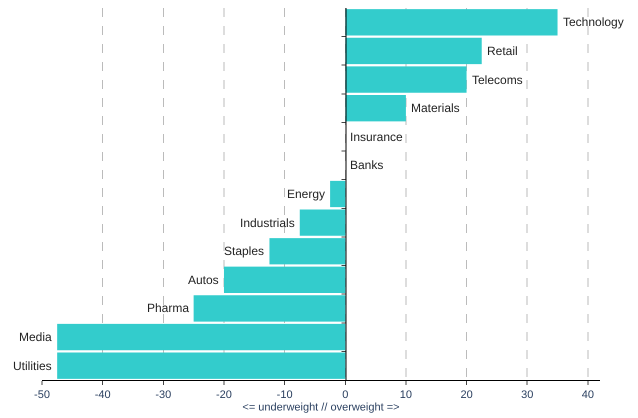  Describe the element at coordinates (267, 223) in the screenshot. I see `y-tick-label: Industrials` at that location.